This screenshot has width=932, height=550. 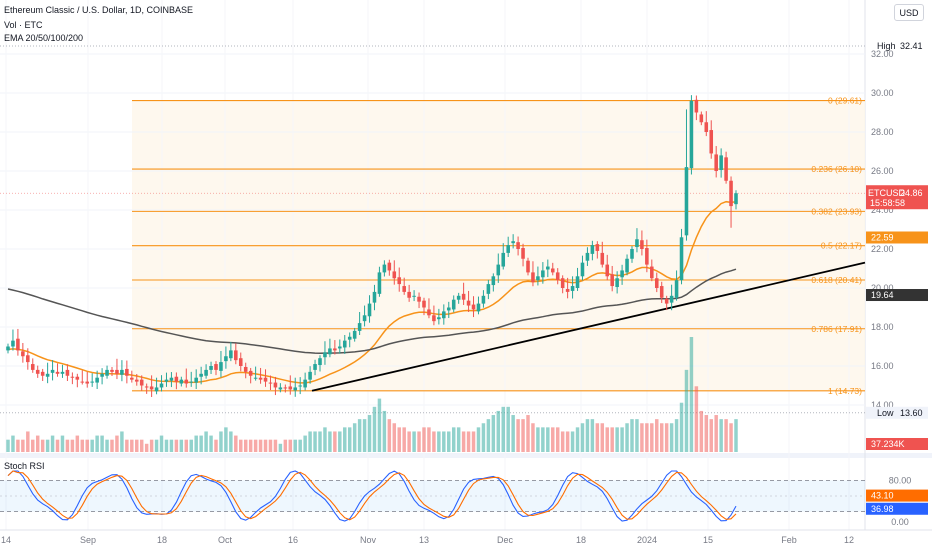 I want to click on price-tick-label: 16.00, so click(x=882, y=366).